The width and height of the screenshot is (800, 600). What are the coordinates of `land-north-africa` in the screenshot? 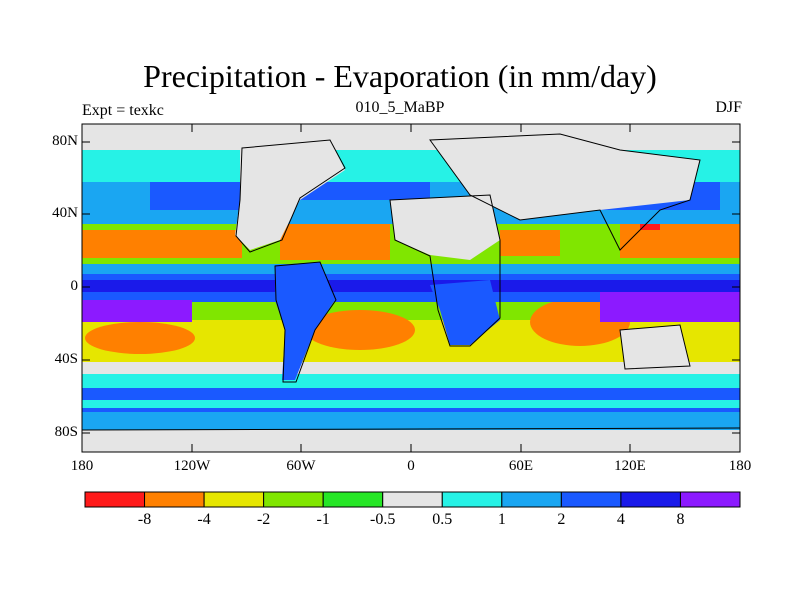 It's located at (445, 227).